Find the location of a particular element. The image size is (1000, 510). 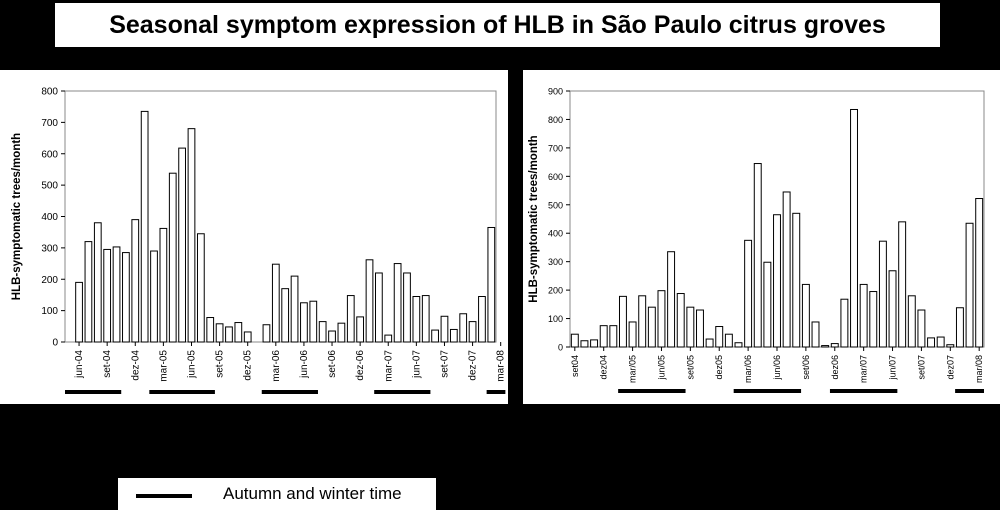

y-tick-label: 500 is located at coordinates (555, 205).